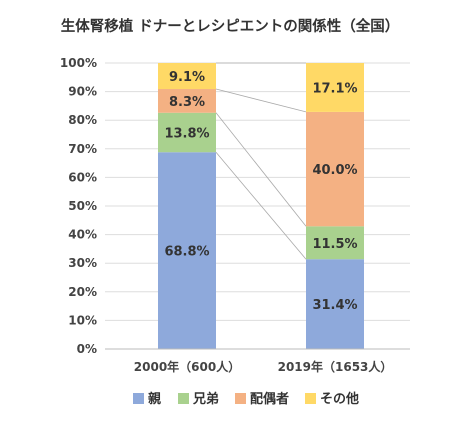  Describe the element at coordinates (187, 366) in the screenshot. I see `x-tick-label: 2000年（600人）` at that location.